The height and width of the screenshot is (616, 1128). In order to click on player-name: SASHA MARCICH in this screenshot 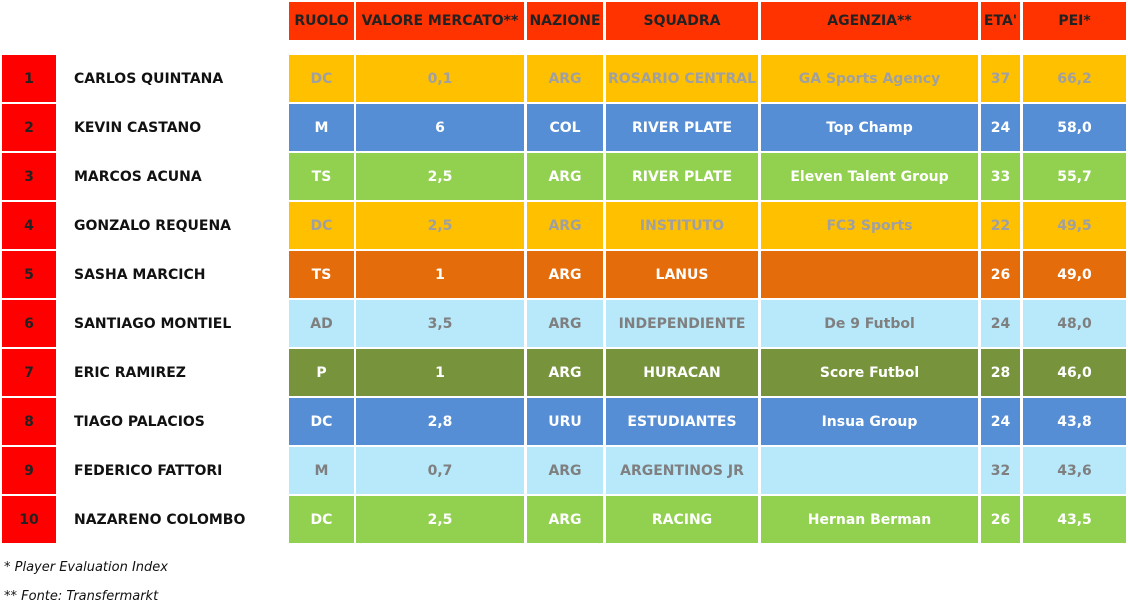, I will do `click(140, 274)`.